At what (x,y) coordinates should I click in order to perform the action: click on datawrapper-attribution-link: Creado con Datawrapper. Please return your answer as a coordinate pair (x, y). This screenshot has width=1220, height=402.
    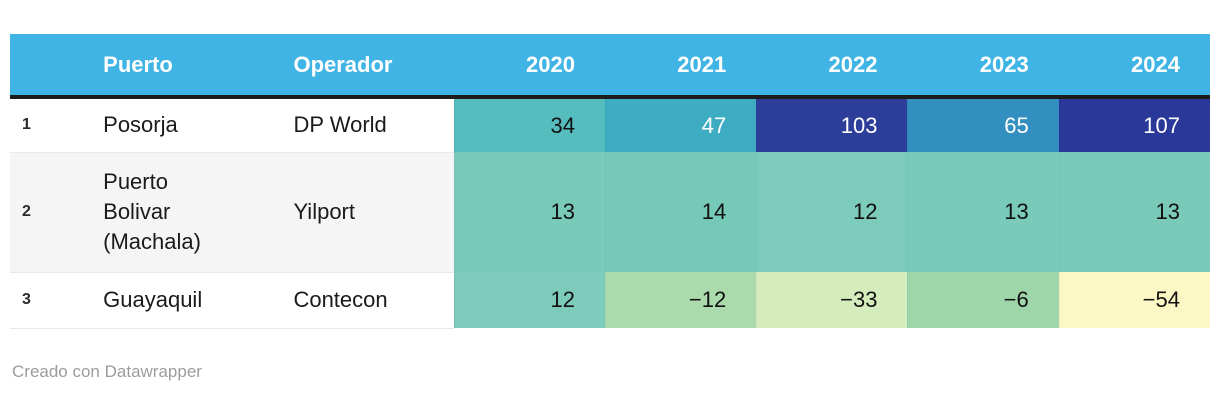
    Looking at the image, I should click on (107, 371).